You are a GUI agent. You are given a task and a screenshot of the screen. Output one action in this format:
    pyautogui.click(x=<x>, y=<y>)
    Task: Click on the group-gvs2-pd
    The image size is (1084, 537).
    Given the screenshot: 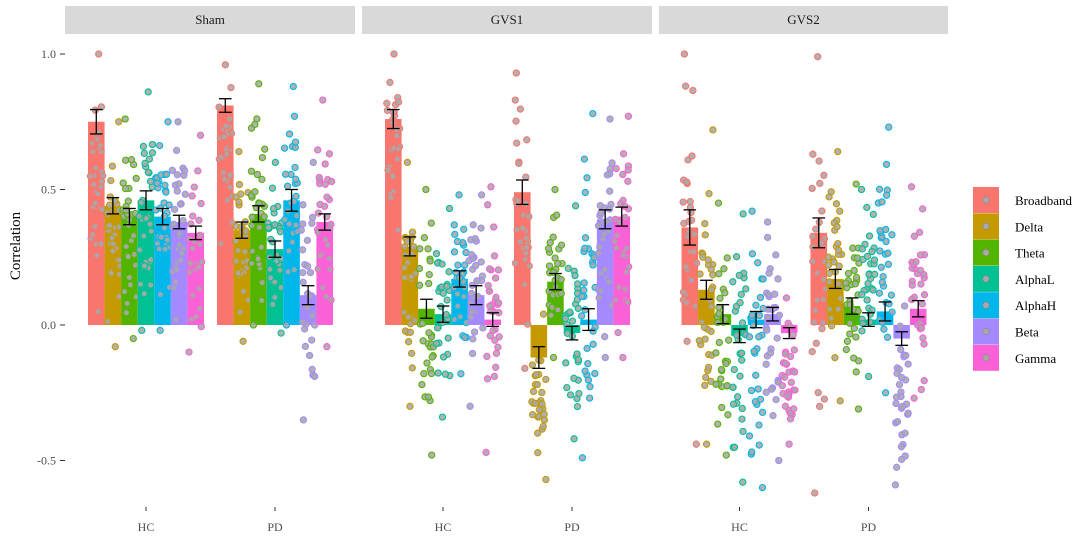 What is the action you would take?
    pyautogui.click(x=868, y=275)
    